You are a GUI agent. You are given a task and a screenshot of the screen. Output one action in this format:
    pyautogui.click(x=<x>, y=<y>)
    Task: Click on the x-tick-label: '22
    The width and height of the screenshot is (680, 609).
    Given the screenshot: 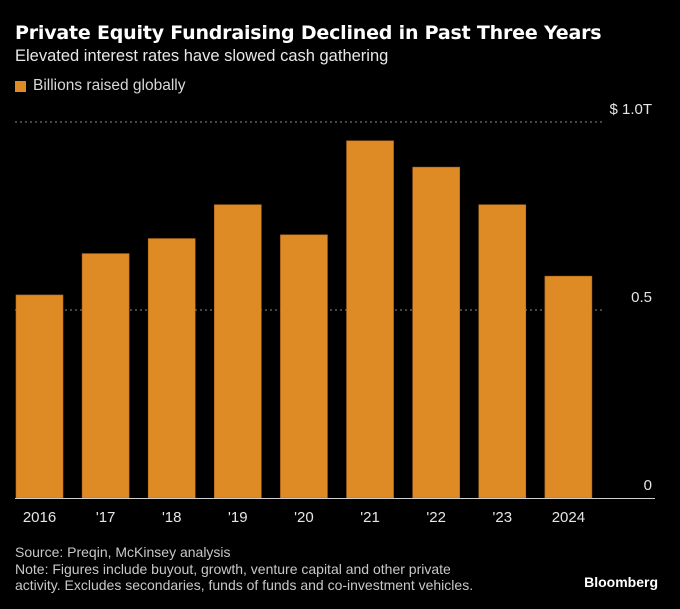 What is the action you would take?
    pyautogui.click(x=436, y=517)
    